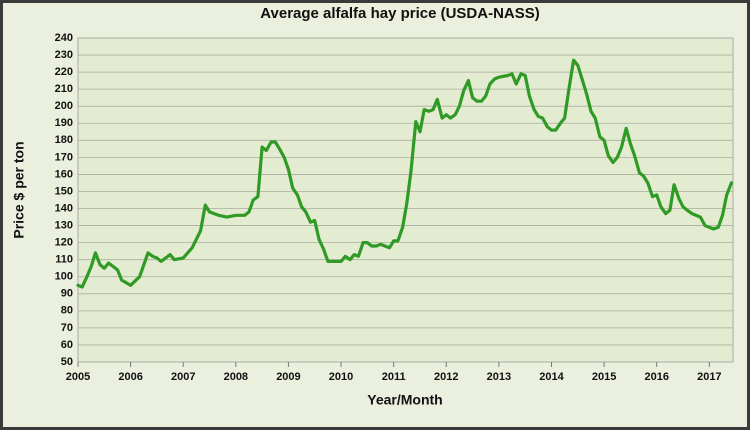 The width and height of the screenshot is (750, 430). I want to click on y-tick-label: 120, so click(64, 243).